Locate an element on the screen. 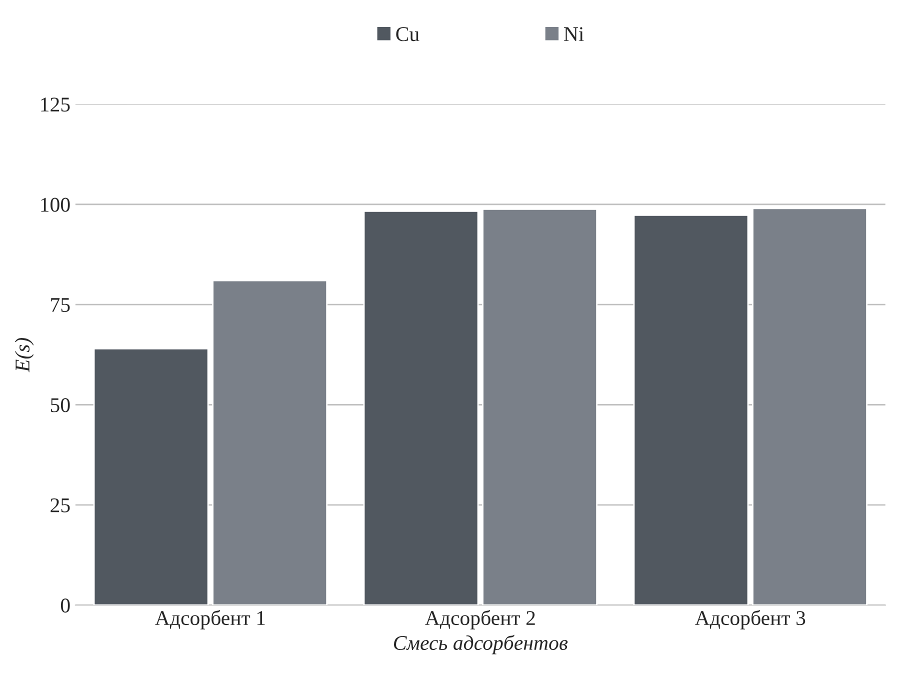  legend-label: Ni is located at coordinates (574, 34).